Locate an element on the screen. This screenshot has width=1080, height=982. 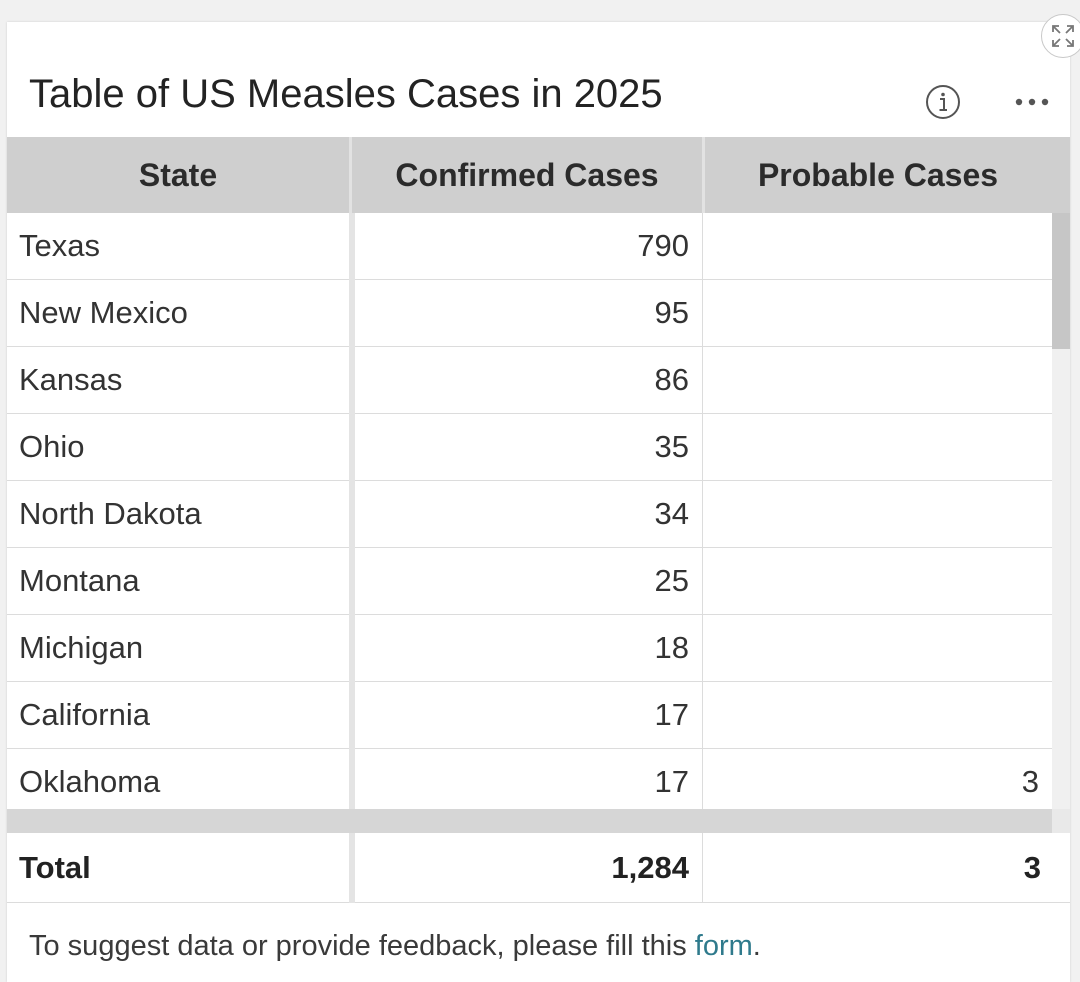
table-row: Montana 25 is located at coordinates (529, 581).